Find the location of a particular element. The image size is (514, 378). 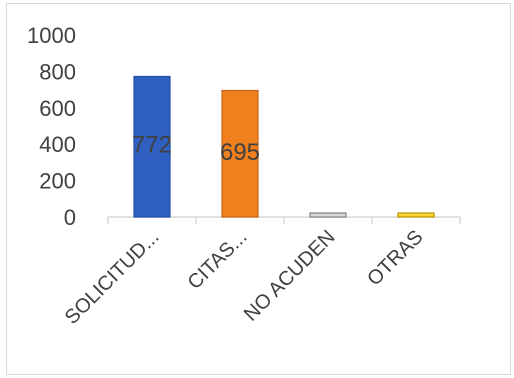

data-label-2: 695 is located at coordinates (240, 152).